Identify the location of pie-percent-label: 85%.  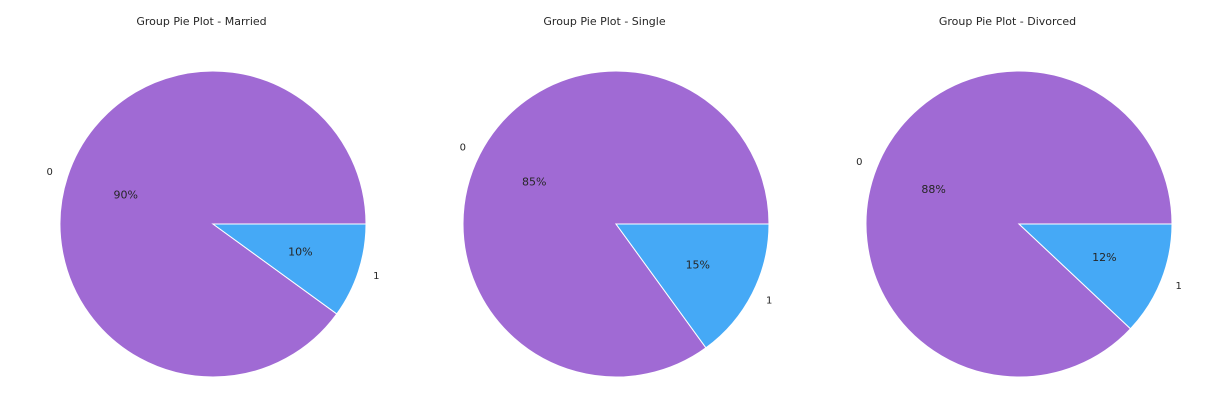
(534, 181).